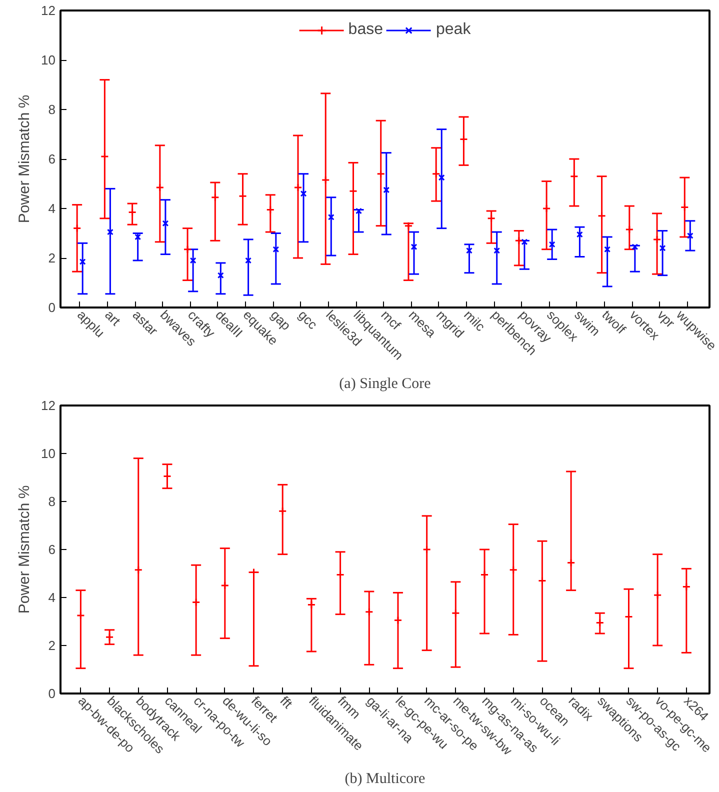 Image resolution: width=719 pixels, height=792 pixels. I want to click on x-axis-title: (a) Single Core, so click(385, 384).